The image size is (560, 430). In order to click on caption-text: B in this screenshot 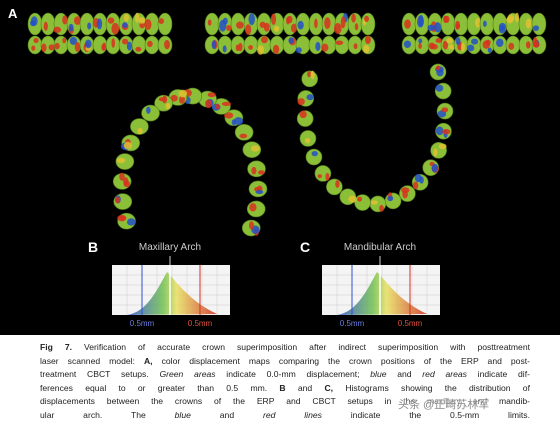, I will do `click(282, 387)`.